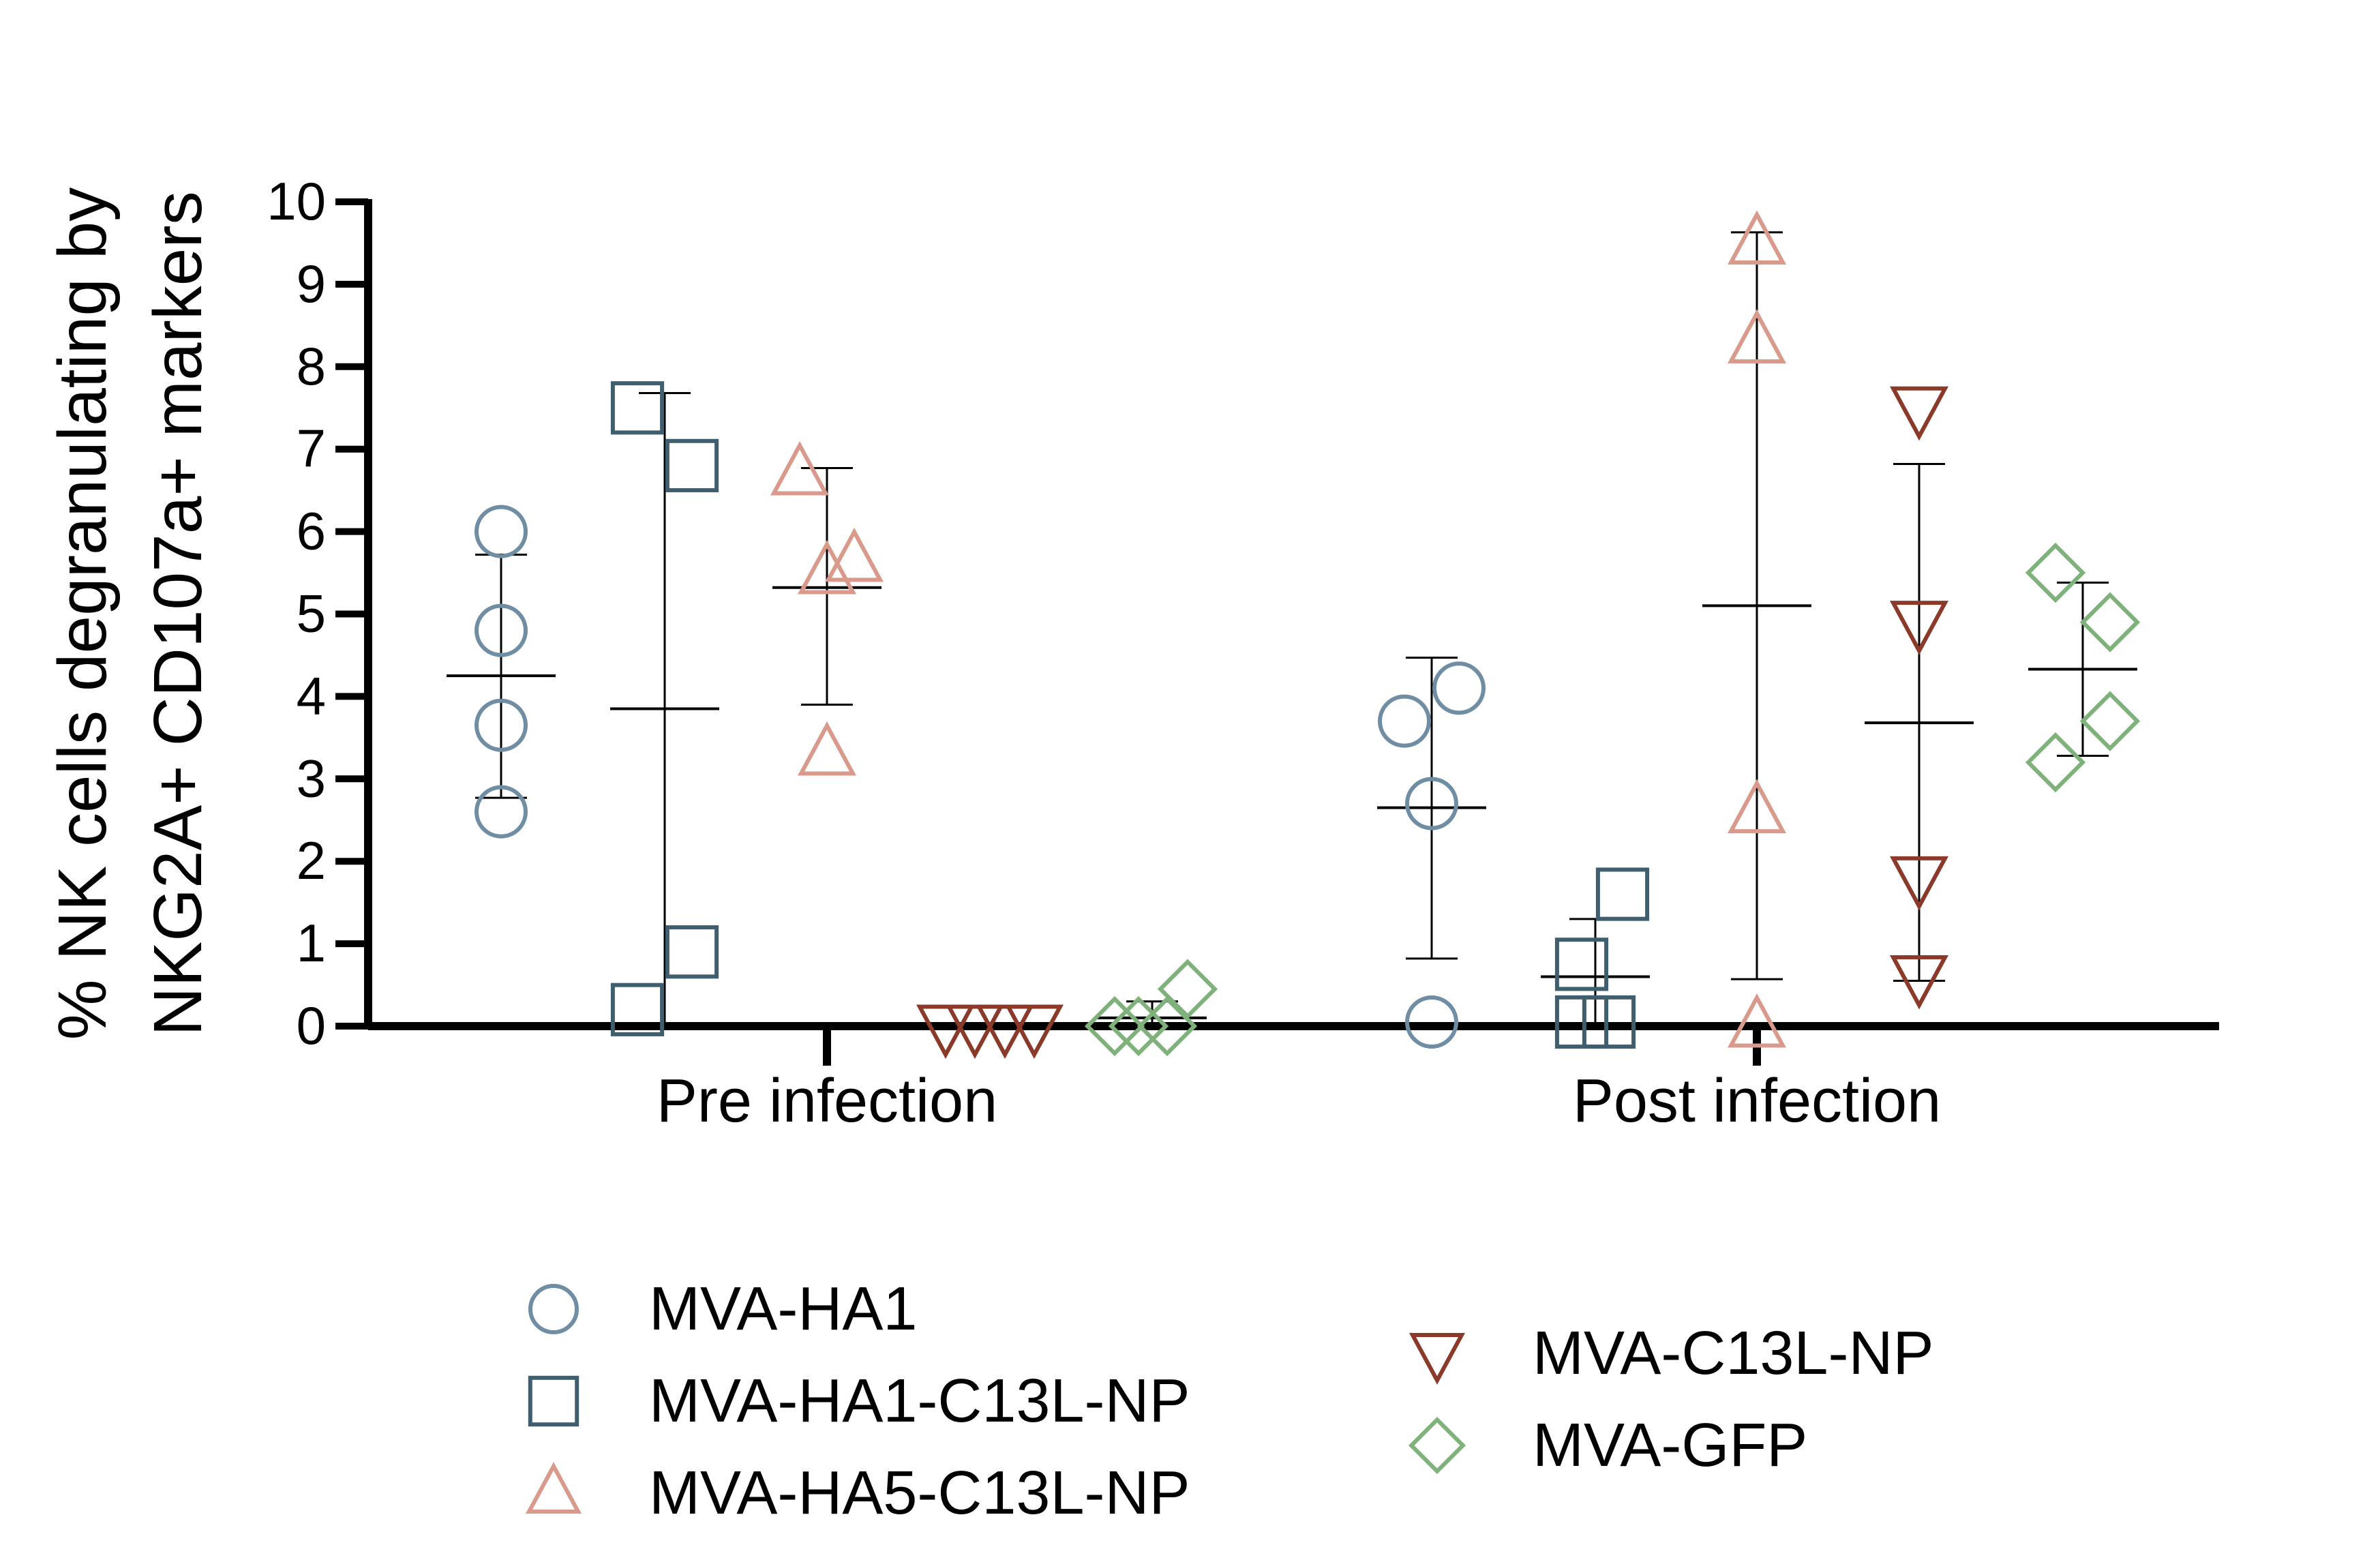  What do you see at coordinates (82, 614) in the screenshot?
I see `y-axis-title: % NK cells degranulating by` at bounding box center [82, 614].